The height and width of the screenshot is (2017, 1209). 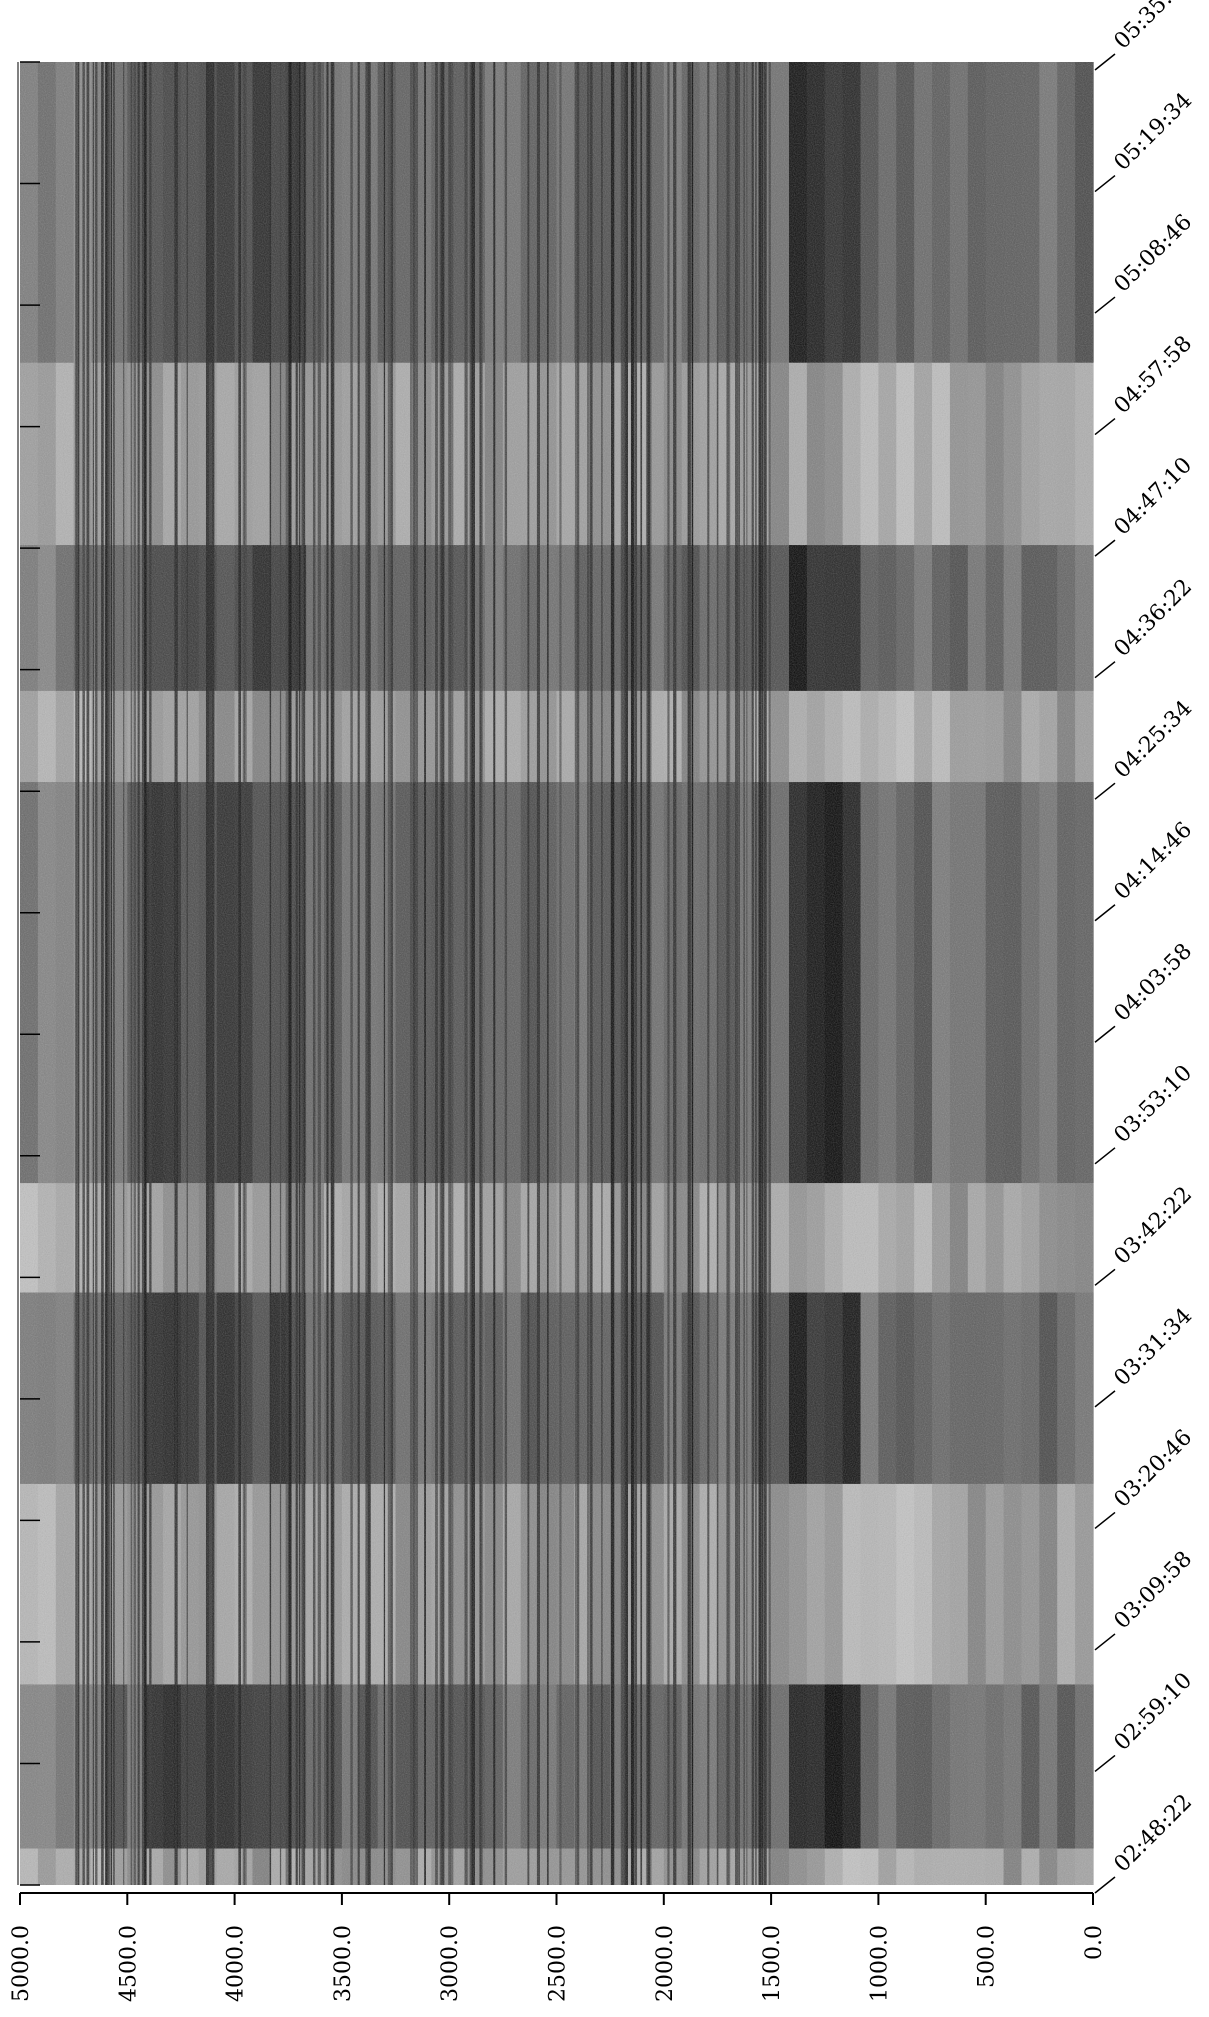 What do you see at coordinates (236, 1963) in the screenshot?
I see `frequency-tick-label: 4000.0` at bounding box center [236, 1963].